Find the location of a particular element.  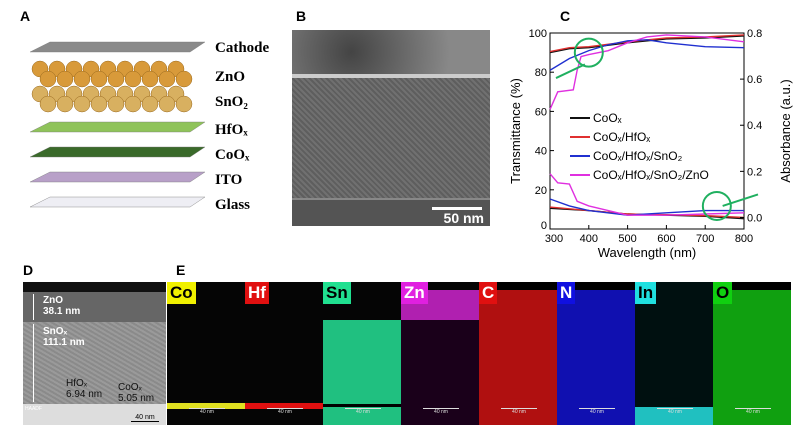

layer-label: ZnO is located at coordinates (230, 77).